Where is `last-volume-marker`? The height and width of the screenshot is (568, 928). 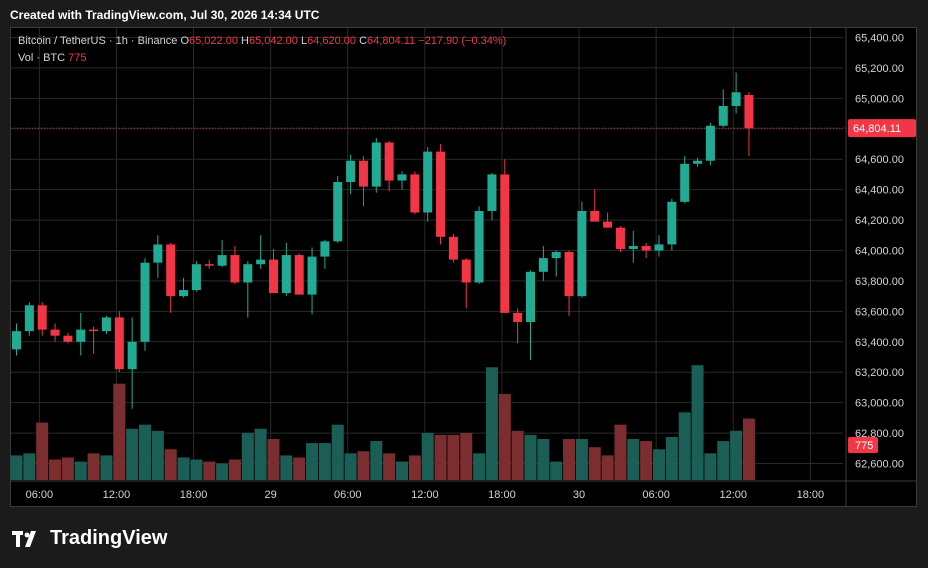 last-volume-marker is located at coordinates (863, 445).